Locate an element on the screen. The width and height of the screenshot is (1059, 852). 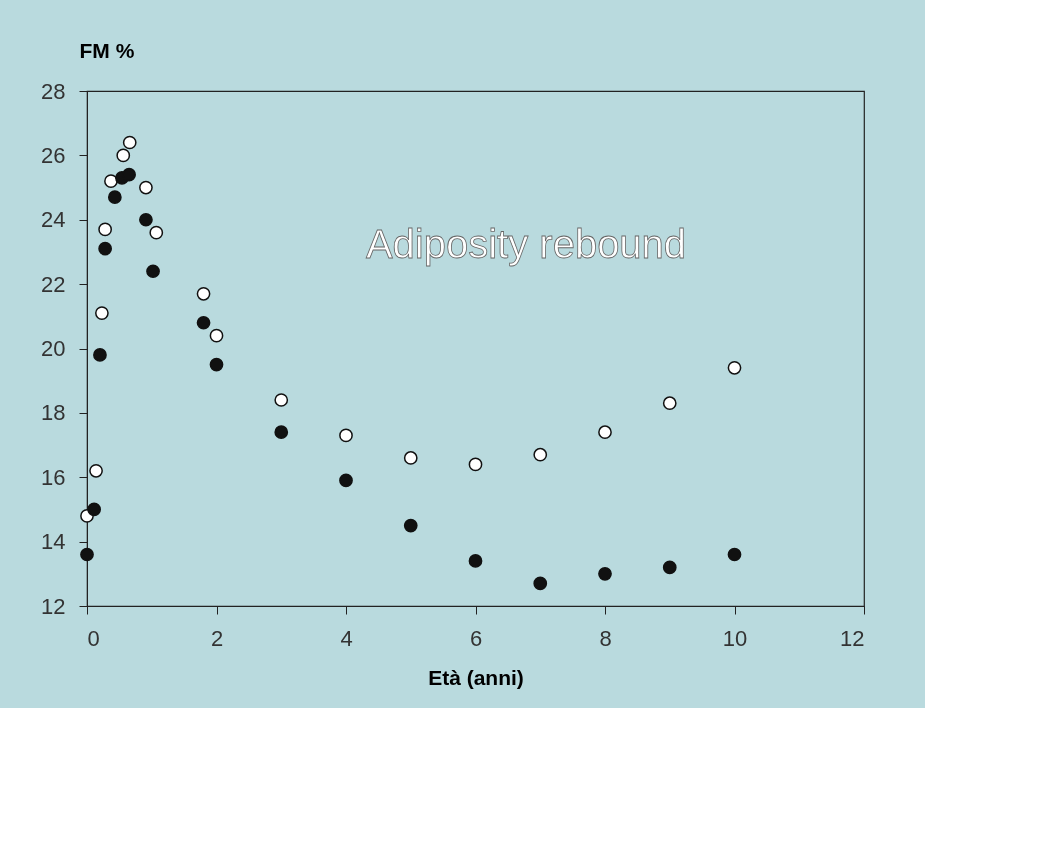
y-tick-label: 20 is located at coordinates (53, 348).